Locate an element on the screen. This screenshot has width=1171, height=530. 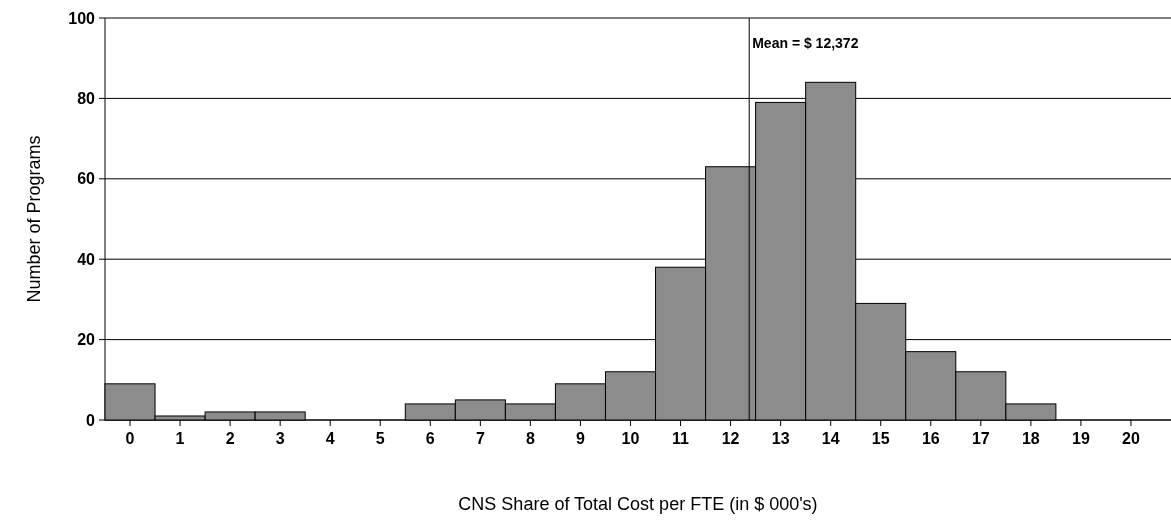
x-tick-label: 2 is located at coordinates (230, 438).